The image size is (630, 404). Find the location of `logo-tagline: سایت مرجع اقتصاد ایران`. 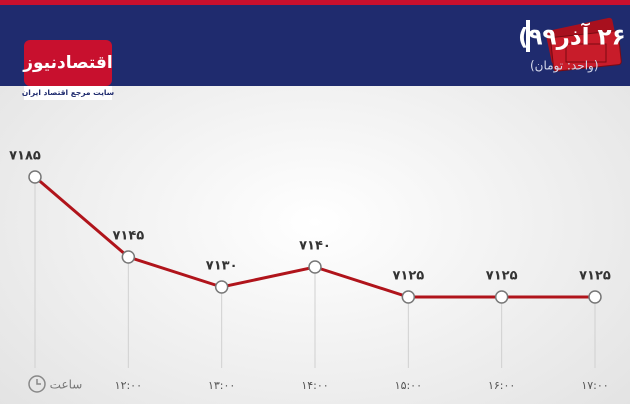

logo-tagline: سایت مرجع اقتصاد ایران is located at coordinates (68, 92).